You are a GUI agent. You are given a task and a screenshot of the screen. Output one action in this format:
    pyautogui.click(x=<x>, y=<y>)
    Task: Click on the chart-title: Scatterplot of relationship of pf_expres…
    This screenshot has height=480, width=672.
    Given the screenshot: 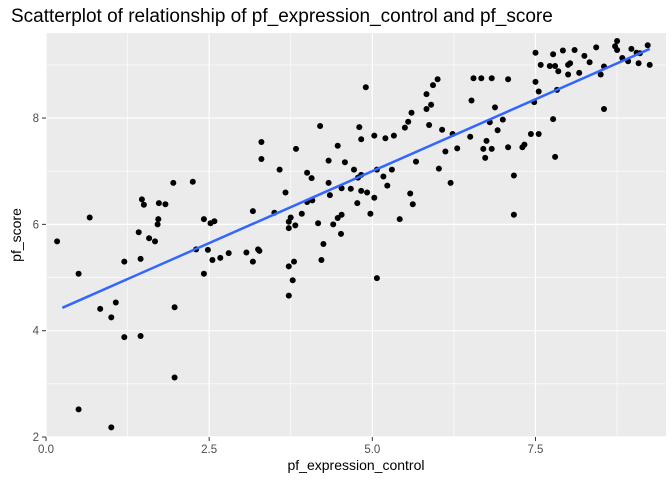 What is the action you would take?
    pyautogui.click(x=282, y=16)
    